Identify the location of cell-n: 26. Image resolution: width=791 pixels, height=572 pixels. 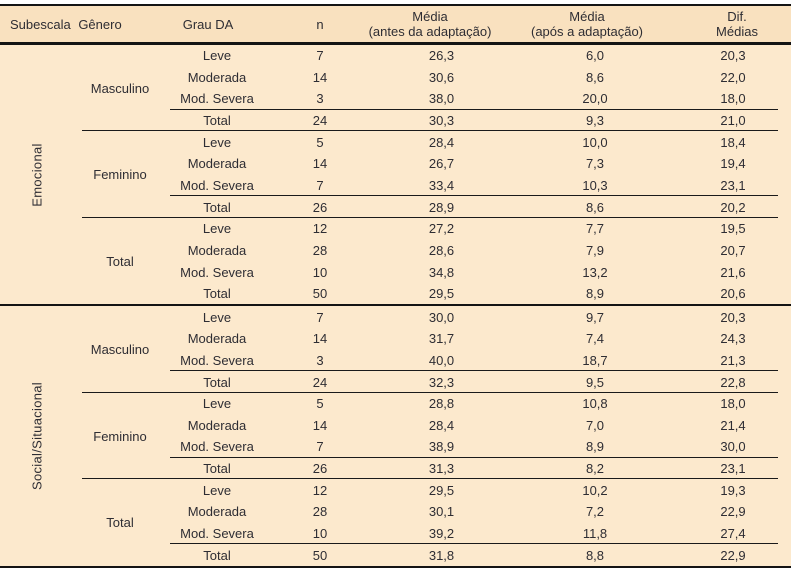
(320, 469).